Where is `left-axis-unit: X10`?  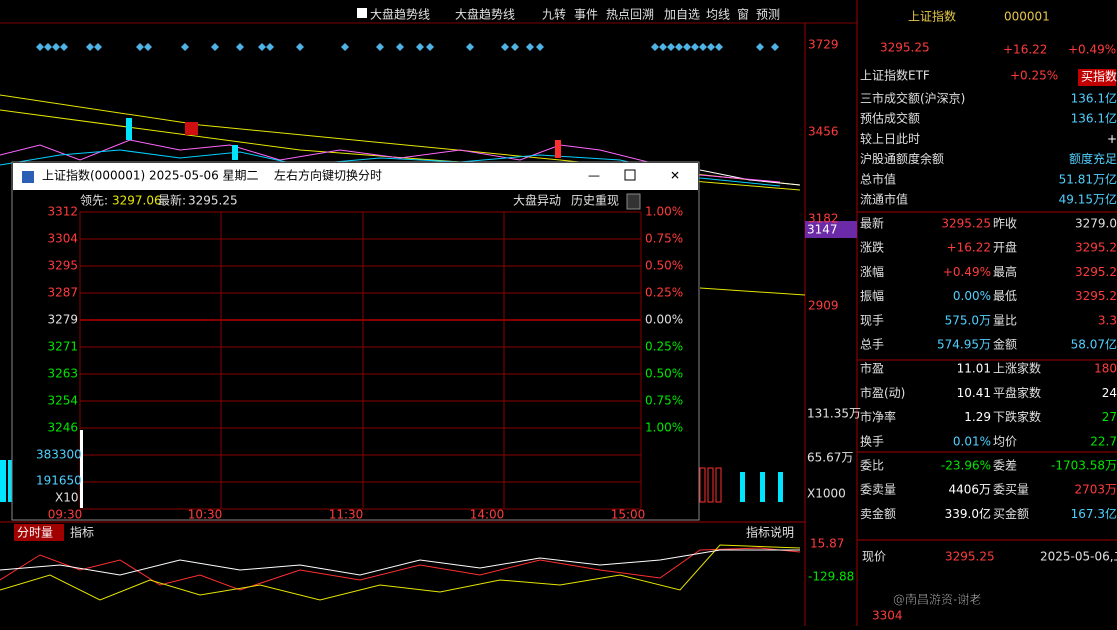 left-axis-unit: X10 is located at coordinates (67, 498).